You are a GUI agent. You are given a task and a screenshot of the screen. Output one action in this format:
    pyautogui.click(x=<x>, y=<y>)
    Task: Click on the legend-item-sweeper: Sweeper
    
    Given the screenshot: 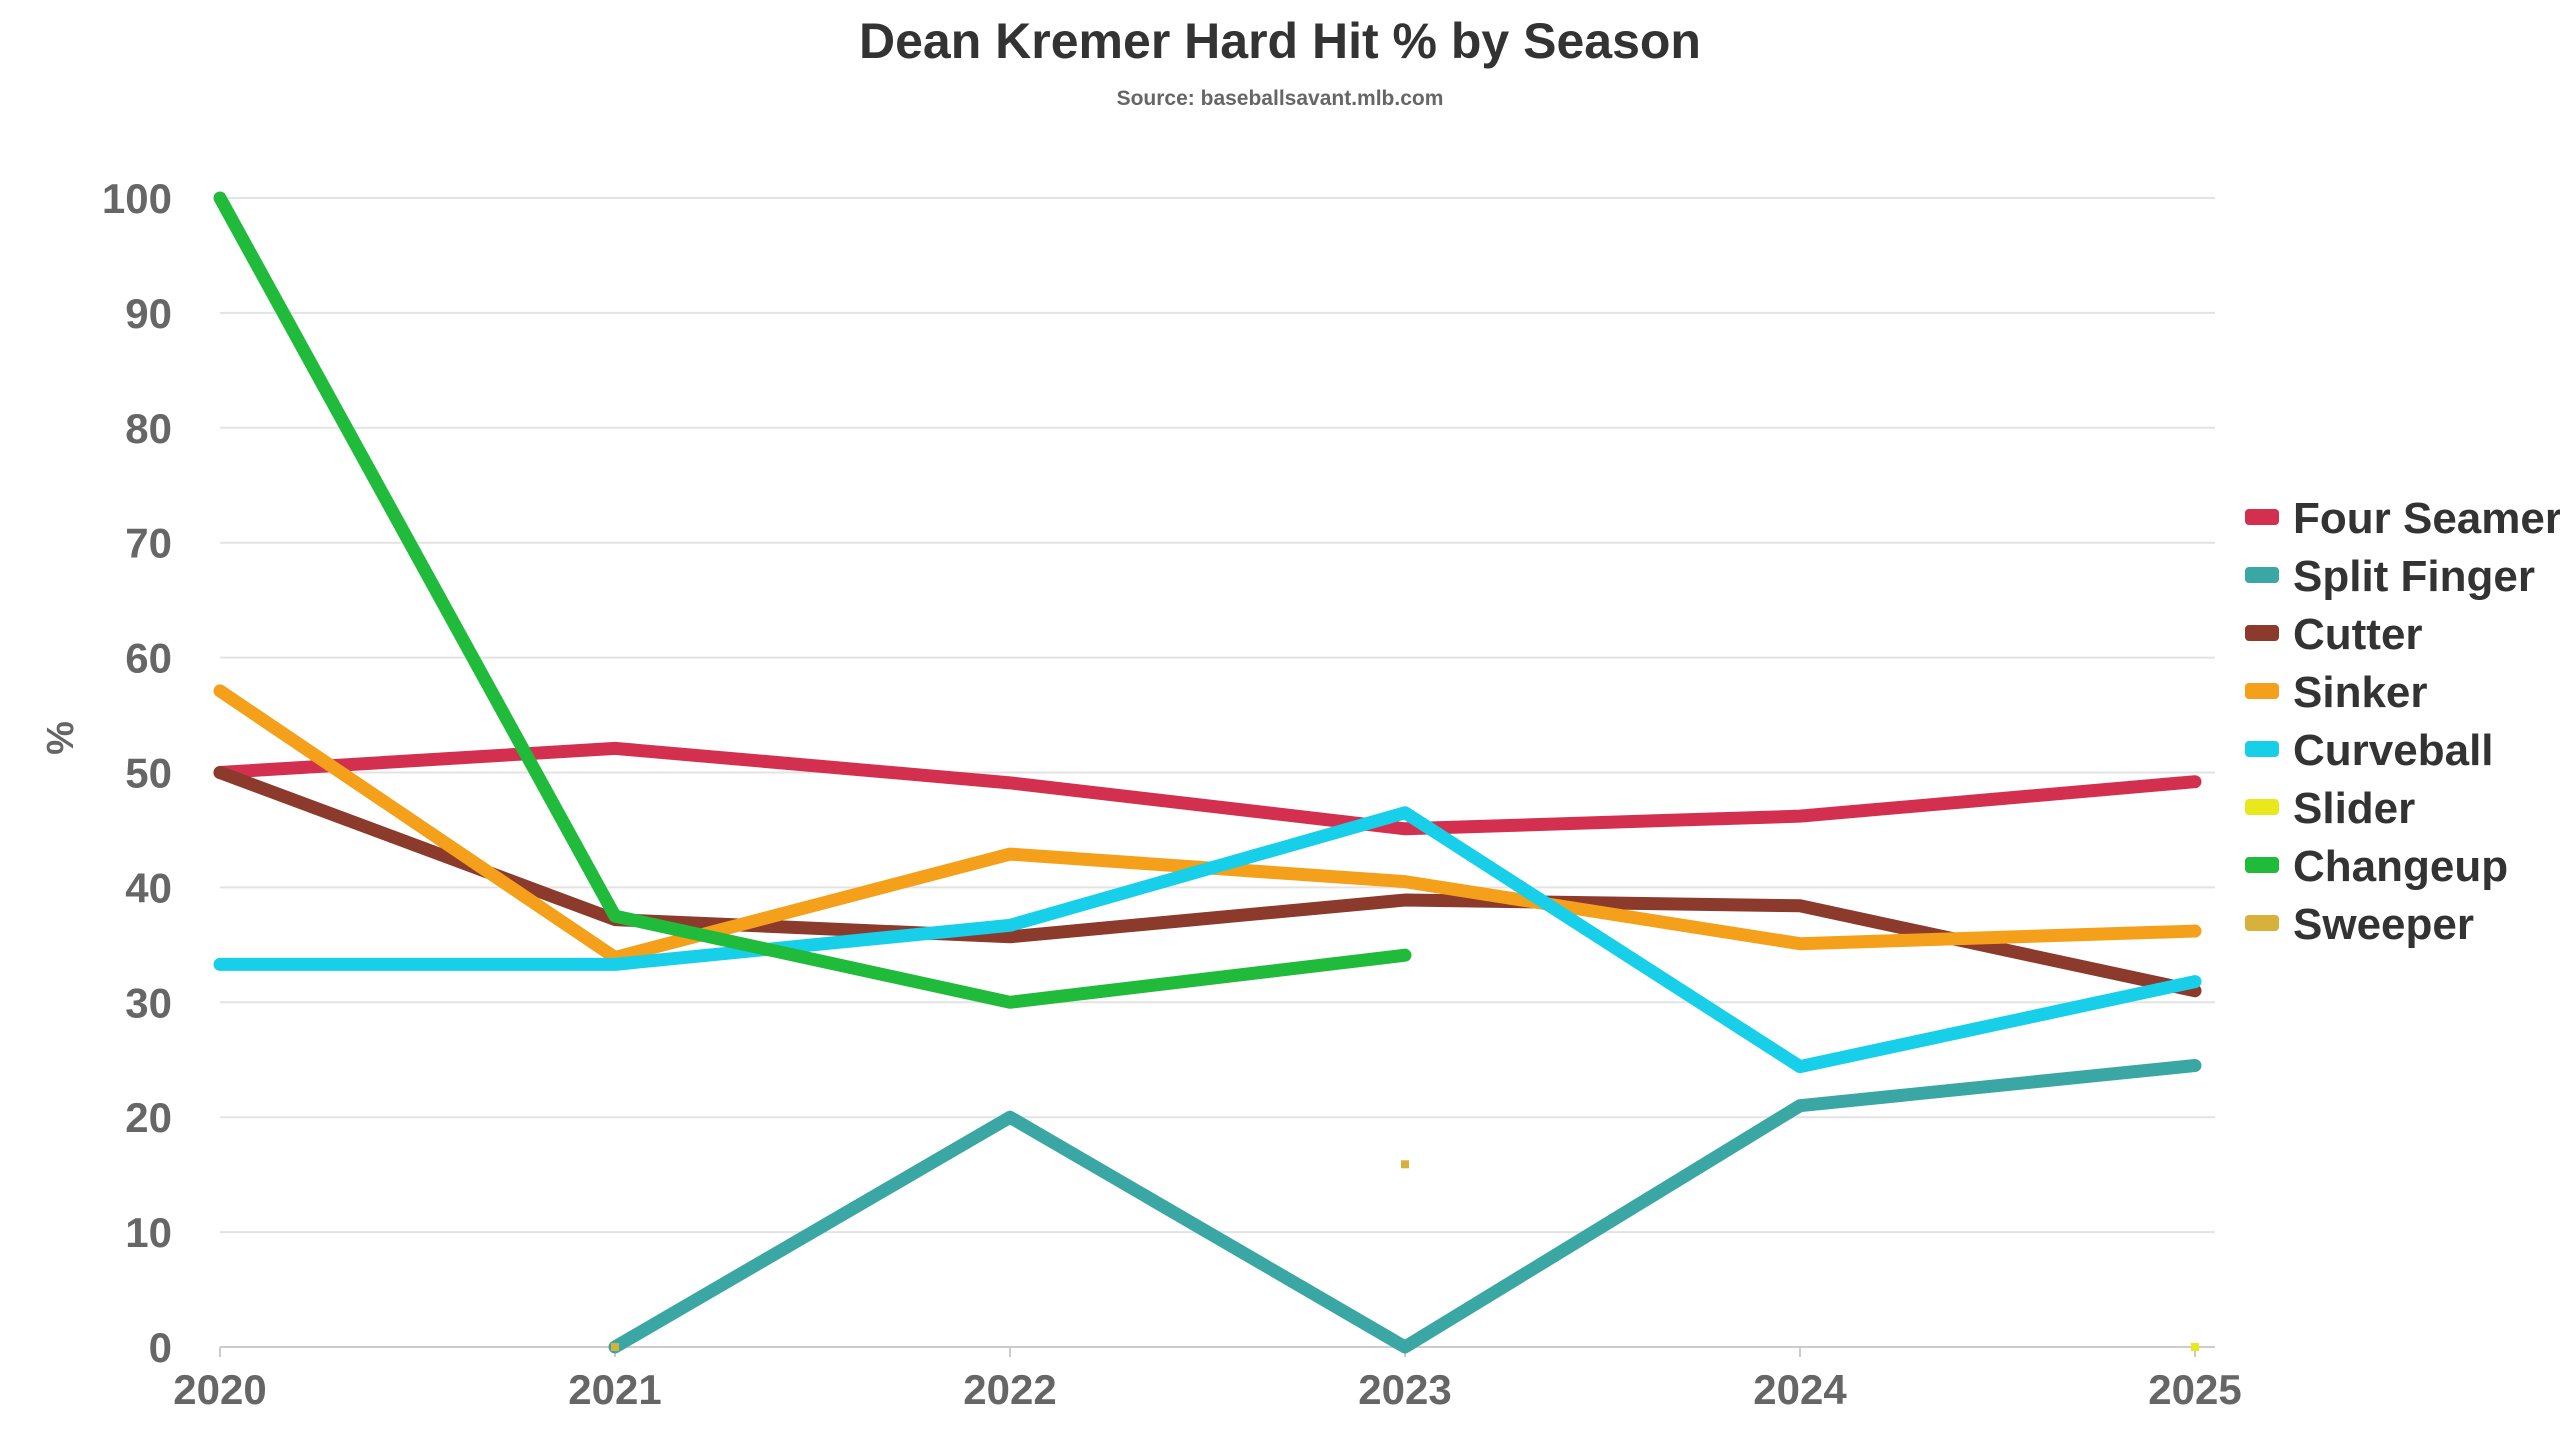 What is the action you would take?
    pyautogui.click(x=2359, y=924)
    